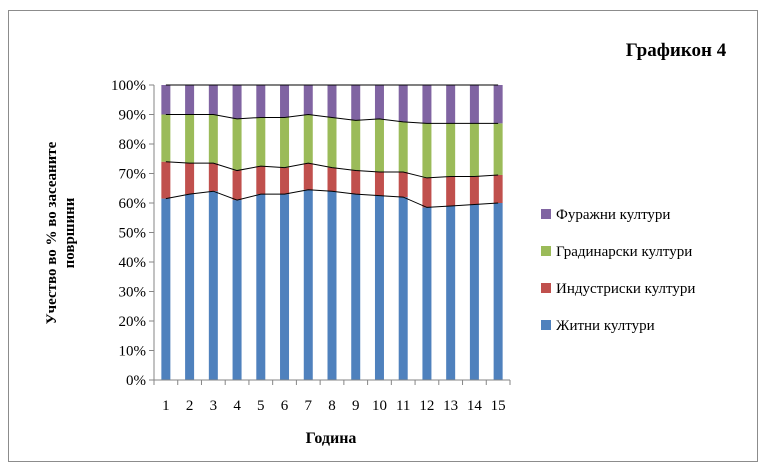 This screenshot has width=766, height=470. I want to click on y-tick-label: 20%, so click(133, 322).